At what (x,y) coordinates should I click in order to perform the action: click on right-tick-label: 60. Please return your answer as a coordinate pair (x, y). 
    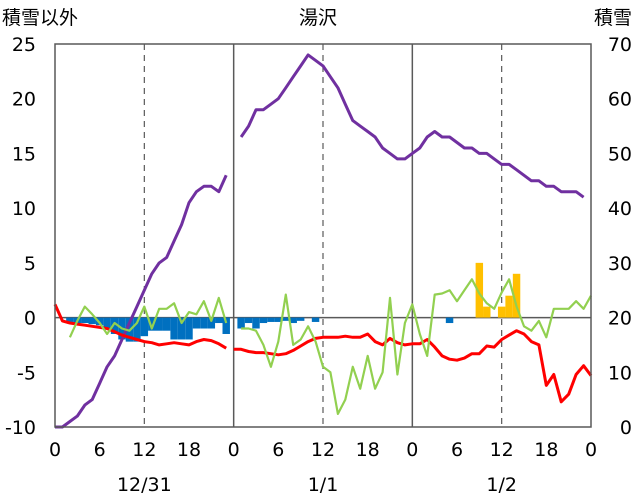
    Looking at the image, I should click on (620, 100).